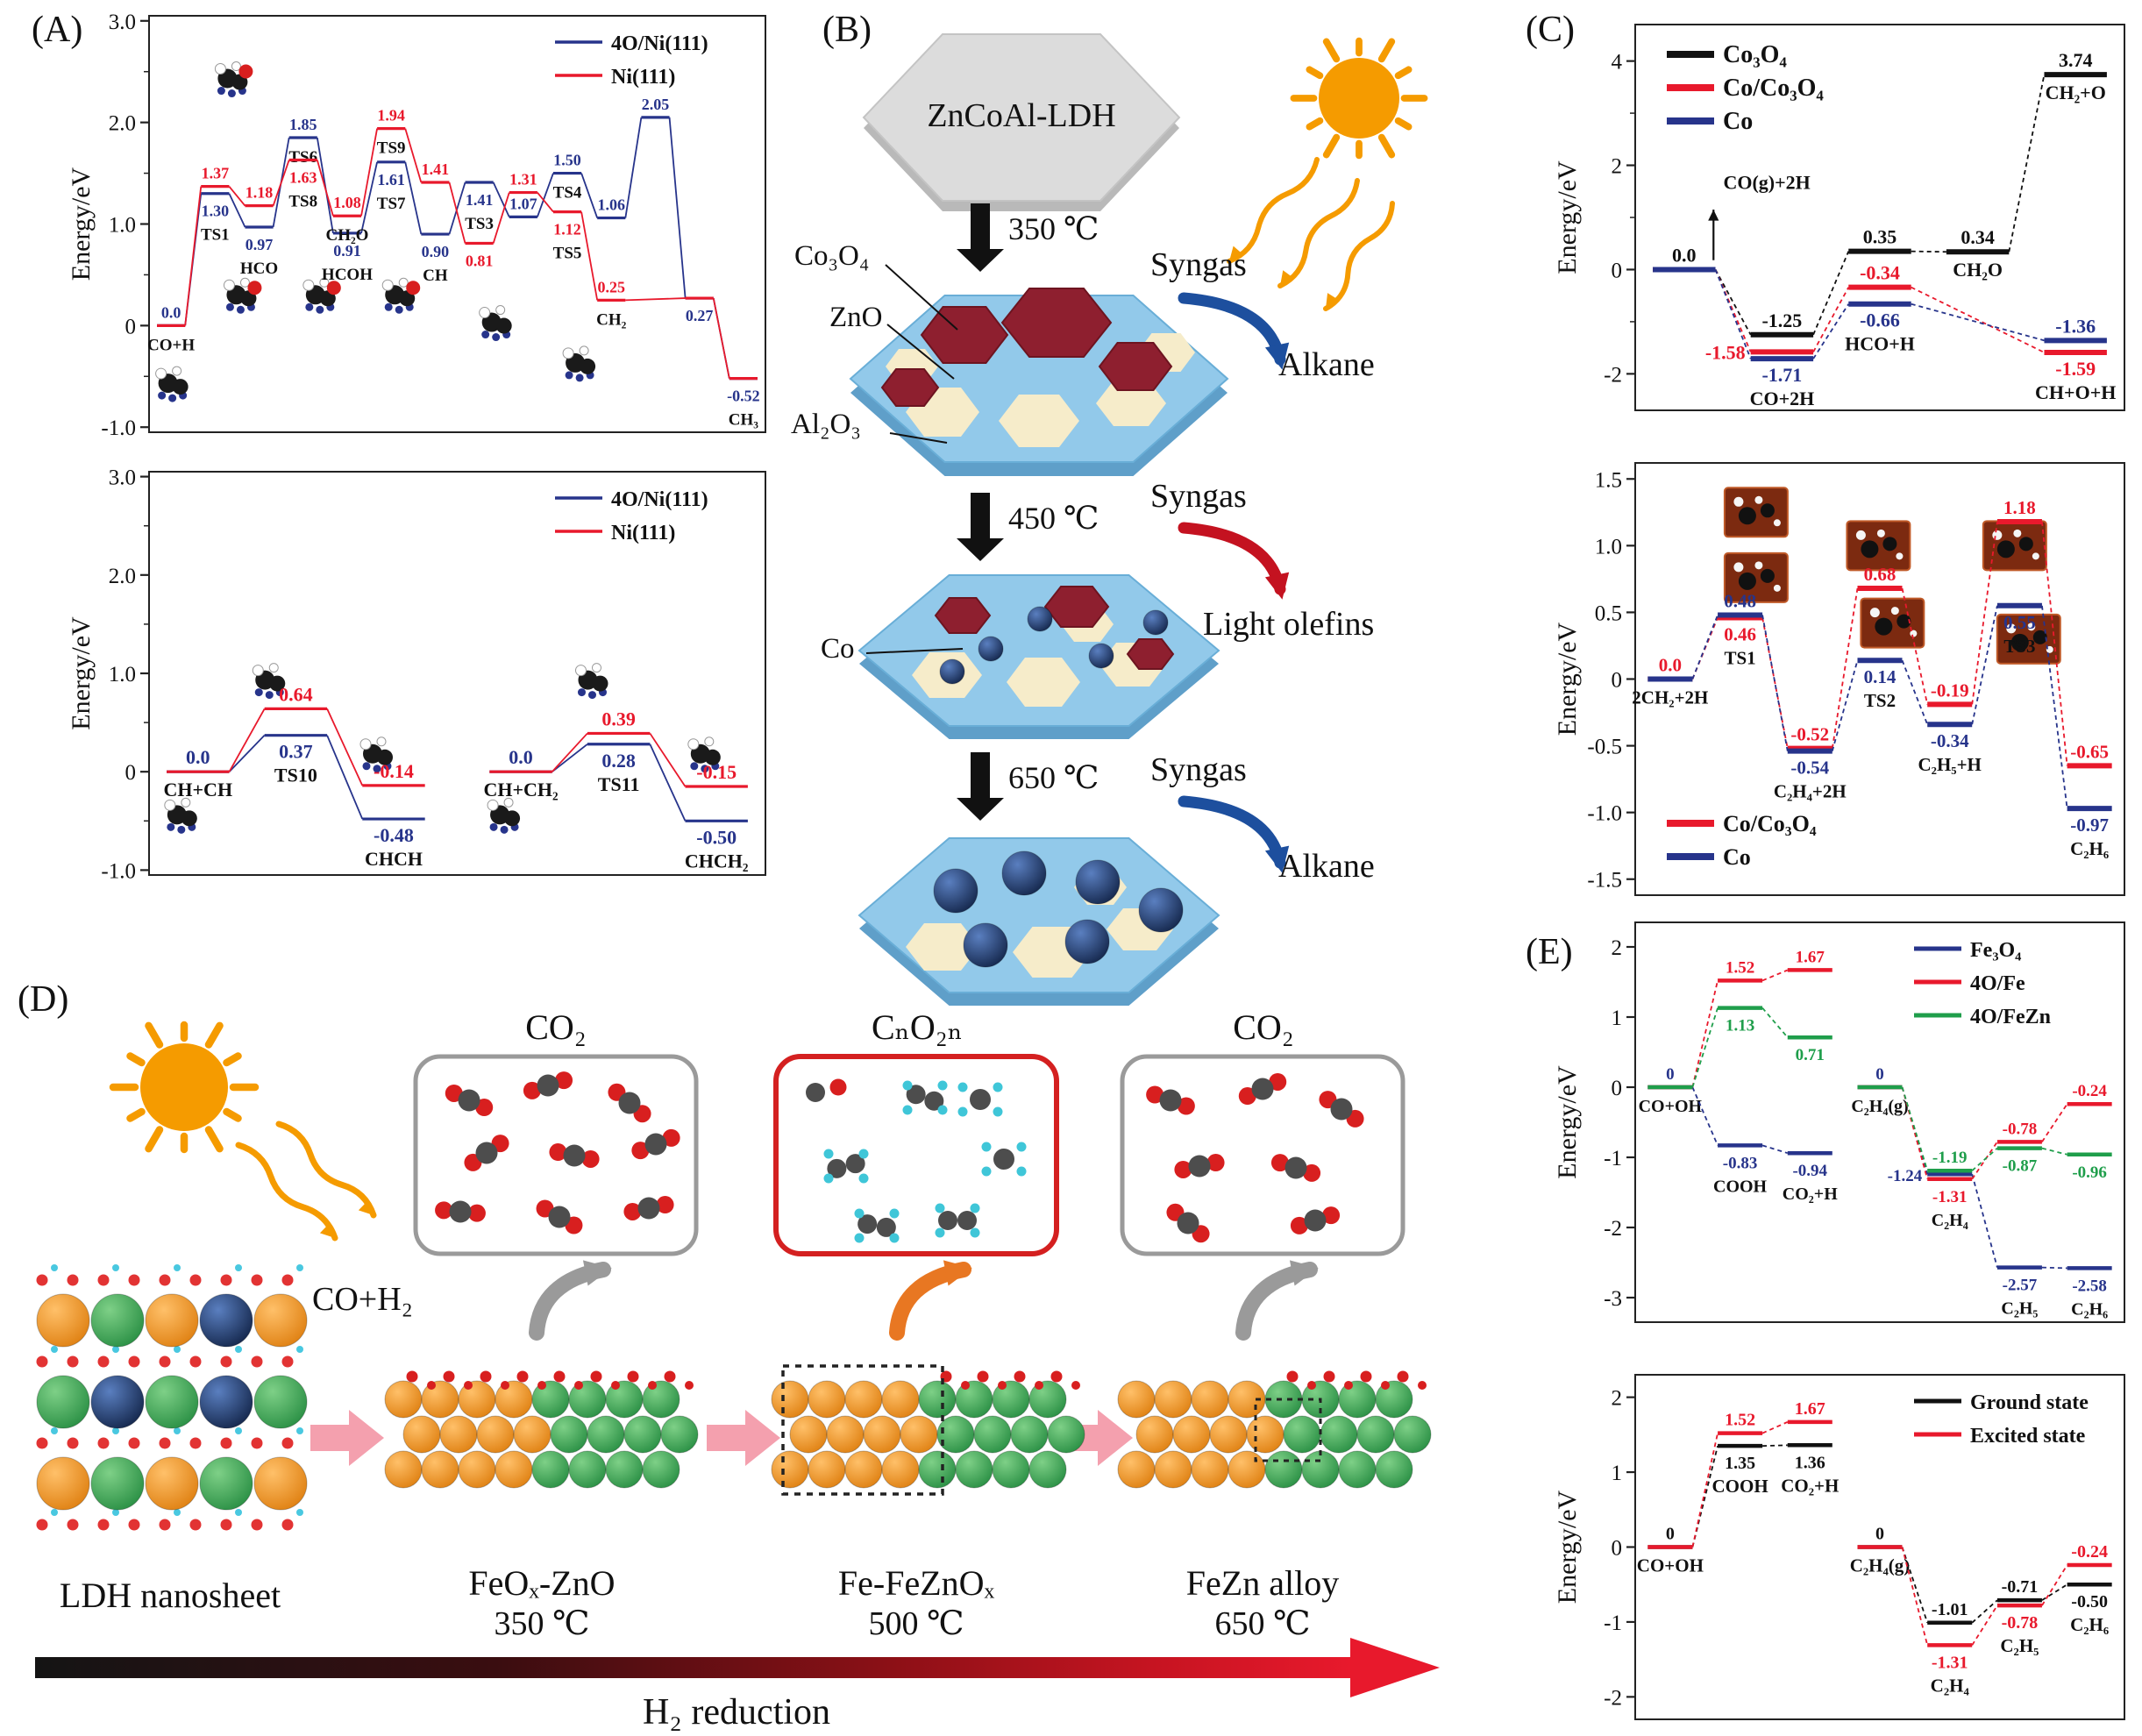 The width and height of the screenshot is (2142, 1736). What do you see at coordinates (362, 1299) in the screenshot?
I see `co-h2-label: CO+H₂` at bounding box center [362, 1299].